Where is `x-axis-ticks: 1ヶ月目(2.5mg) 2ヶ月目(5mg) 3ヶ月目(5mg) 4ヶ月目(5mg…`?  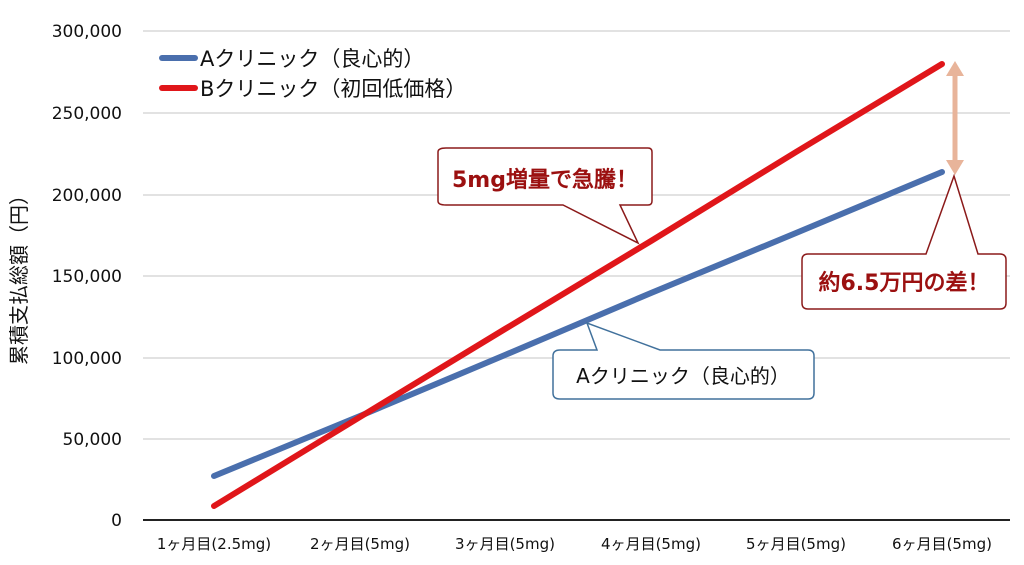
x-axis-ticks: 1ヶ月目(2.5mg) 2ヶ月目(5mg) 3ヶ月目(5mg) 4ヶ月目(5mg… is located at coordinates (574, 544).